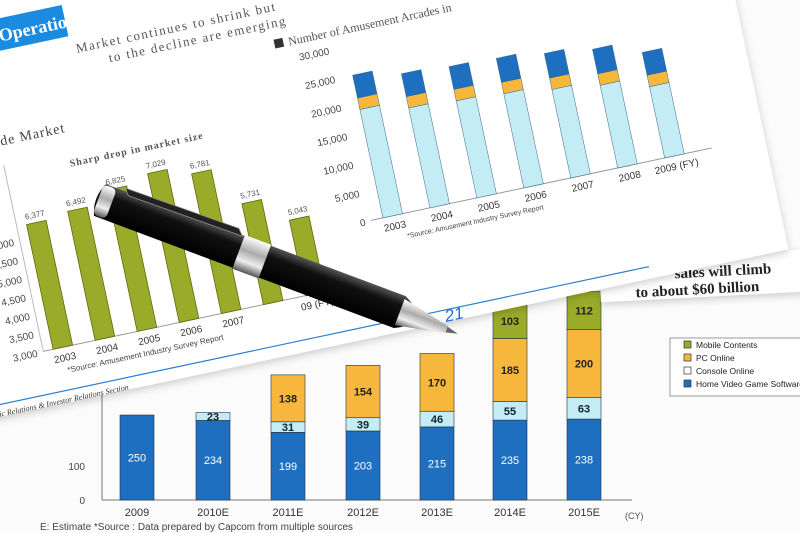 The image size is (800, 533). I want to click on legend-label: PC Online, so click(715, 358).